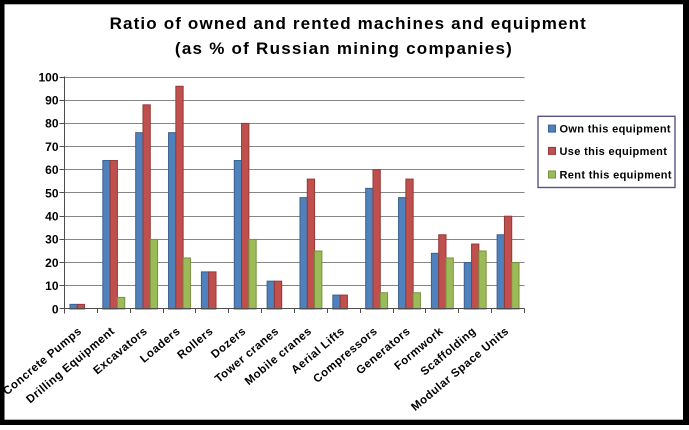 This screenshot has width=689, height=430. Describe the element at coordinates (48, 77) in the screenshot. I see `svg-text: 100` at that location.